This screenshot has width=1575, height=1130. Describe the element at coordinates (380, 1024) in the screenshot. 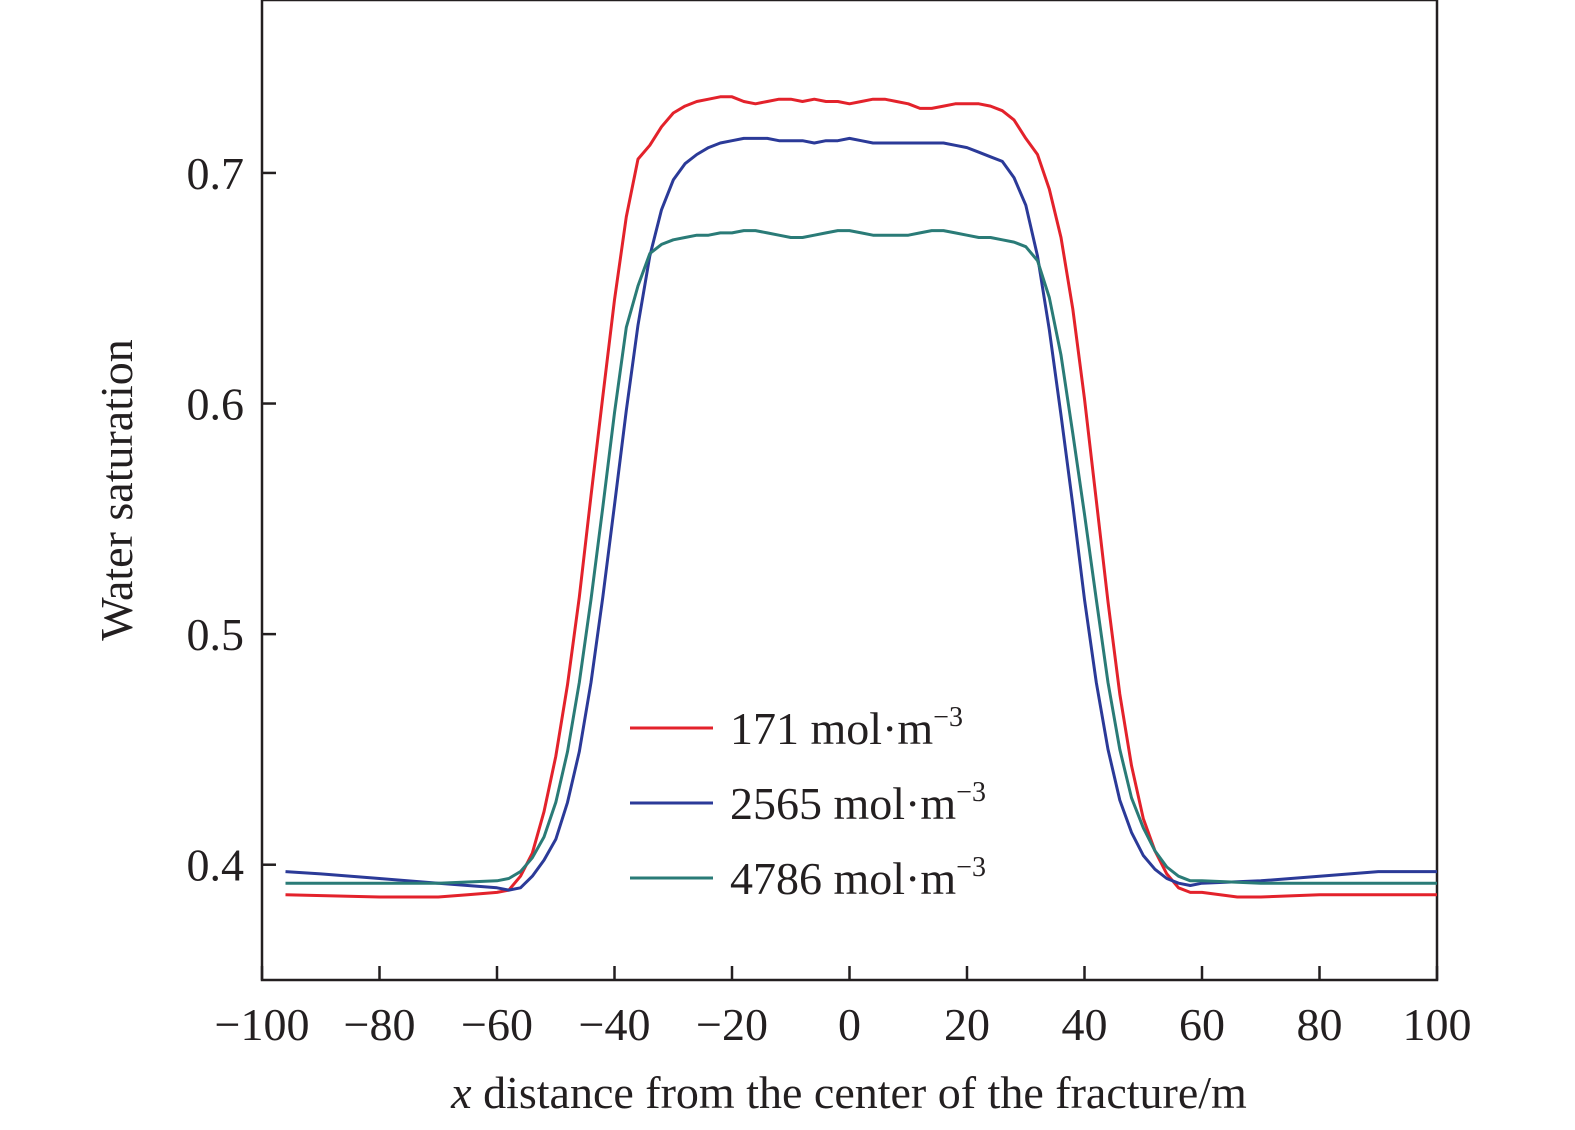

I see `x-tick-label: −80` at that location.